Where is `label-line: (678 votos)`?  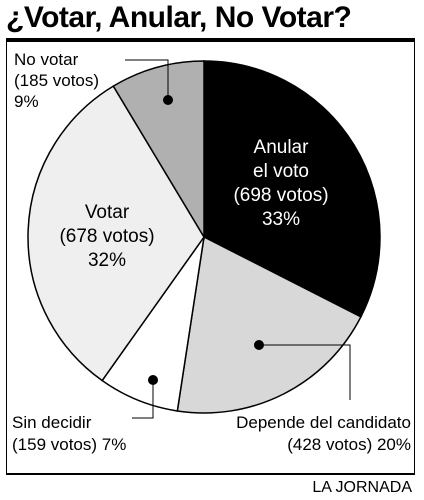
label-line: (678 votos) is located at coordinates (106, 236).